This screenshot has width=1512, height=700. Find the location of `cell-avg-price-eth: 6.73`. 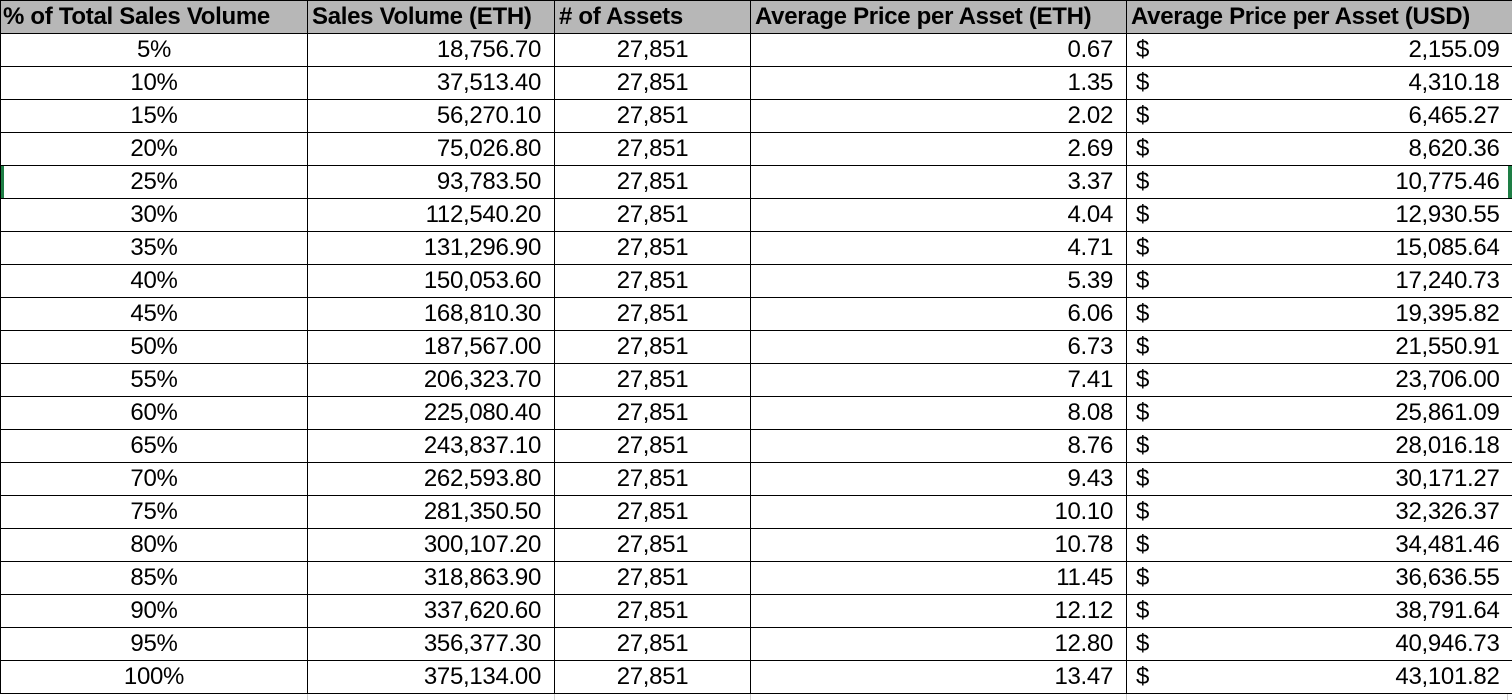

cell-avg-price-eth: 6.73 is located at coordinates (938, 347).